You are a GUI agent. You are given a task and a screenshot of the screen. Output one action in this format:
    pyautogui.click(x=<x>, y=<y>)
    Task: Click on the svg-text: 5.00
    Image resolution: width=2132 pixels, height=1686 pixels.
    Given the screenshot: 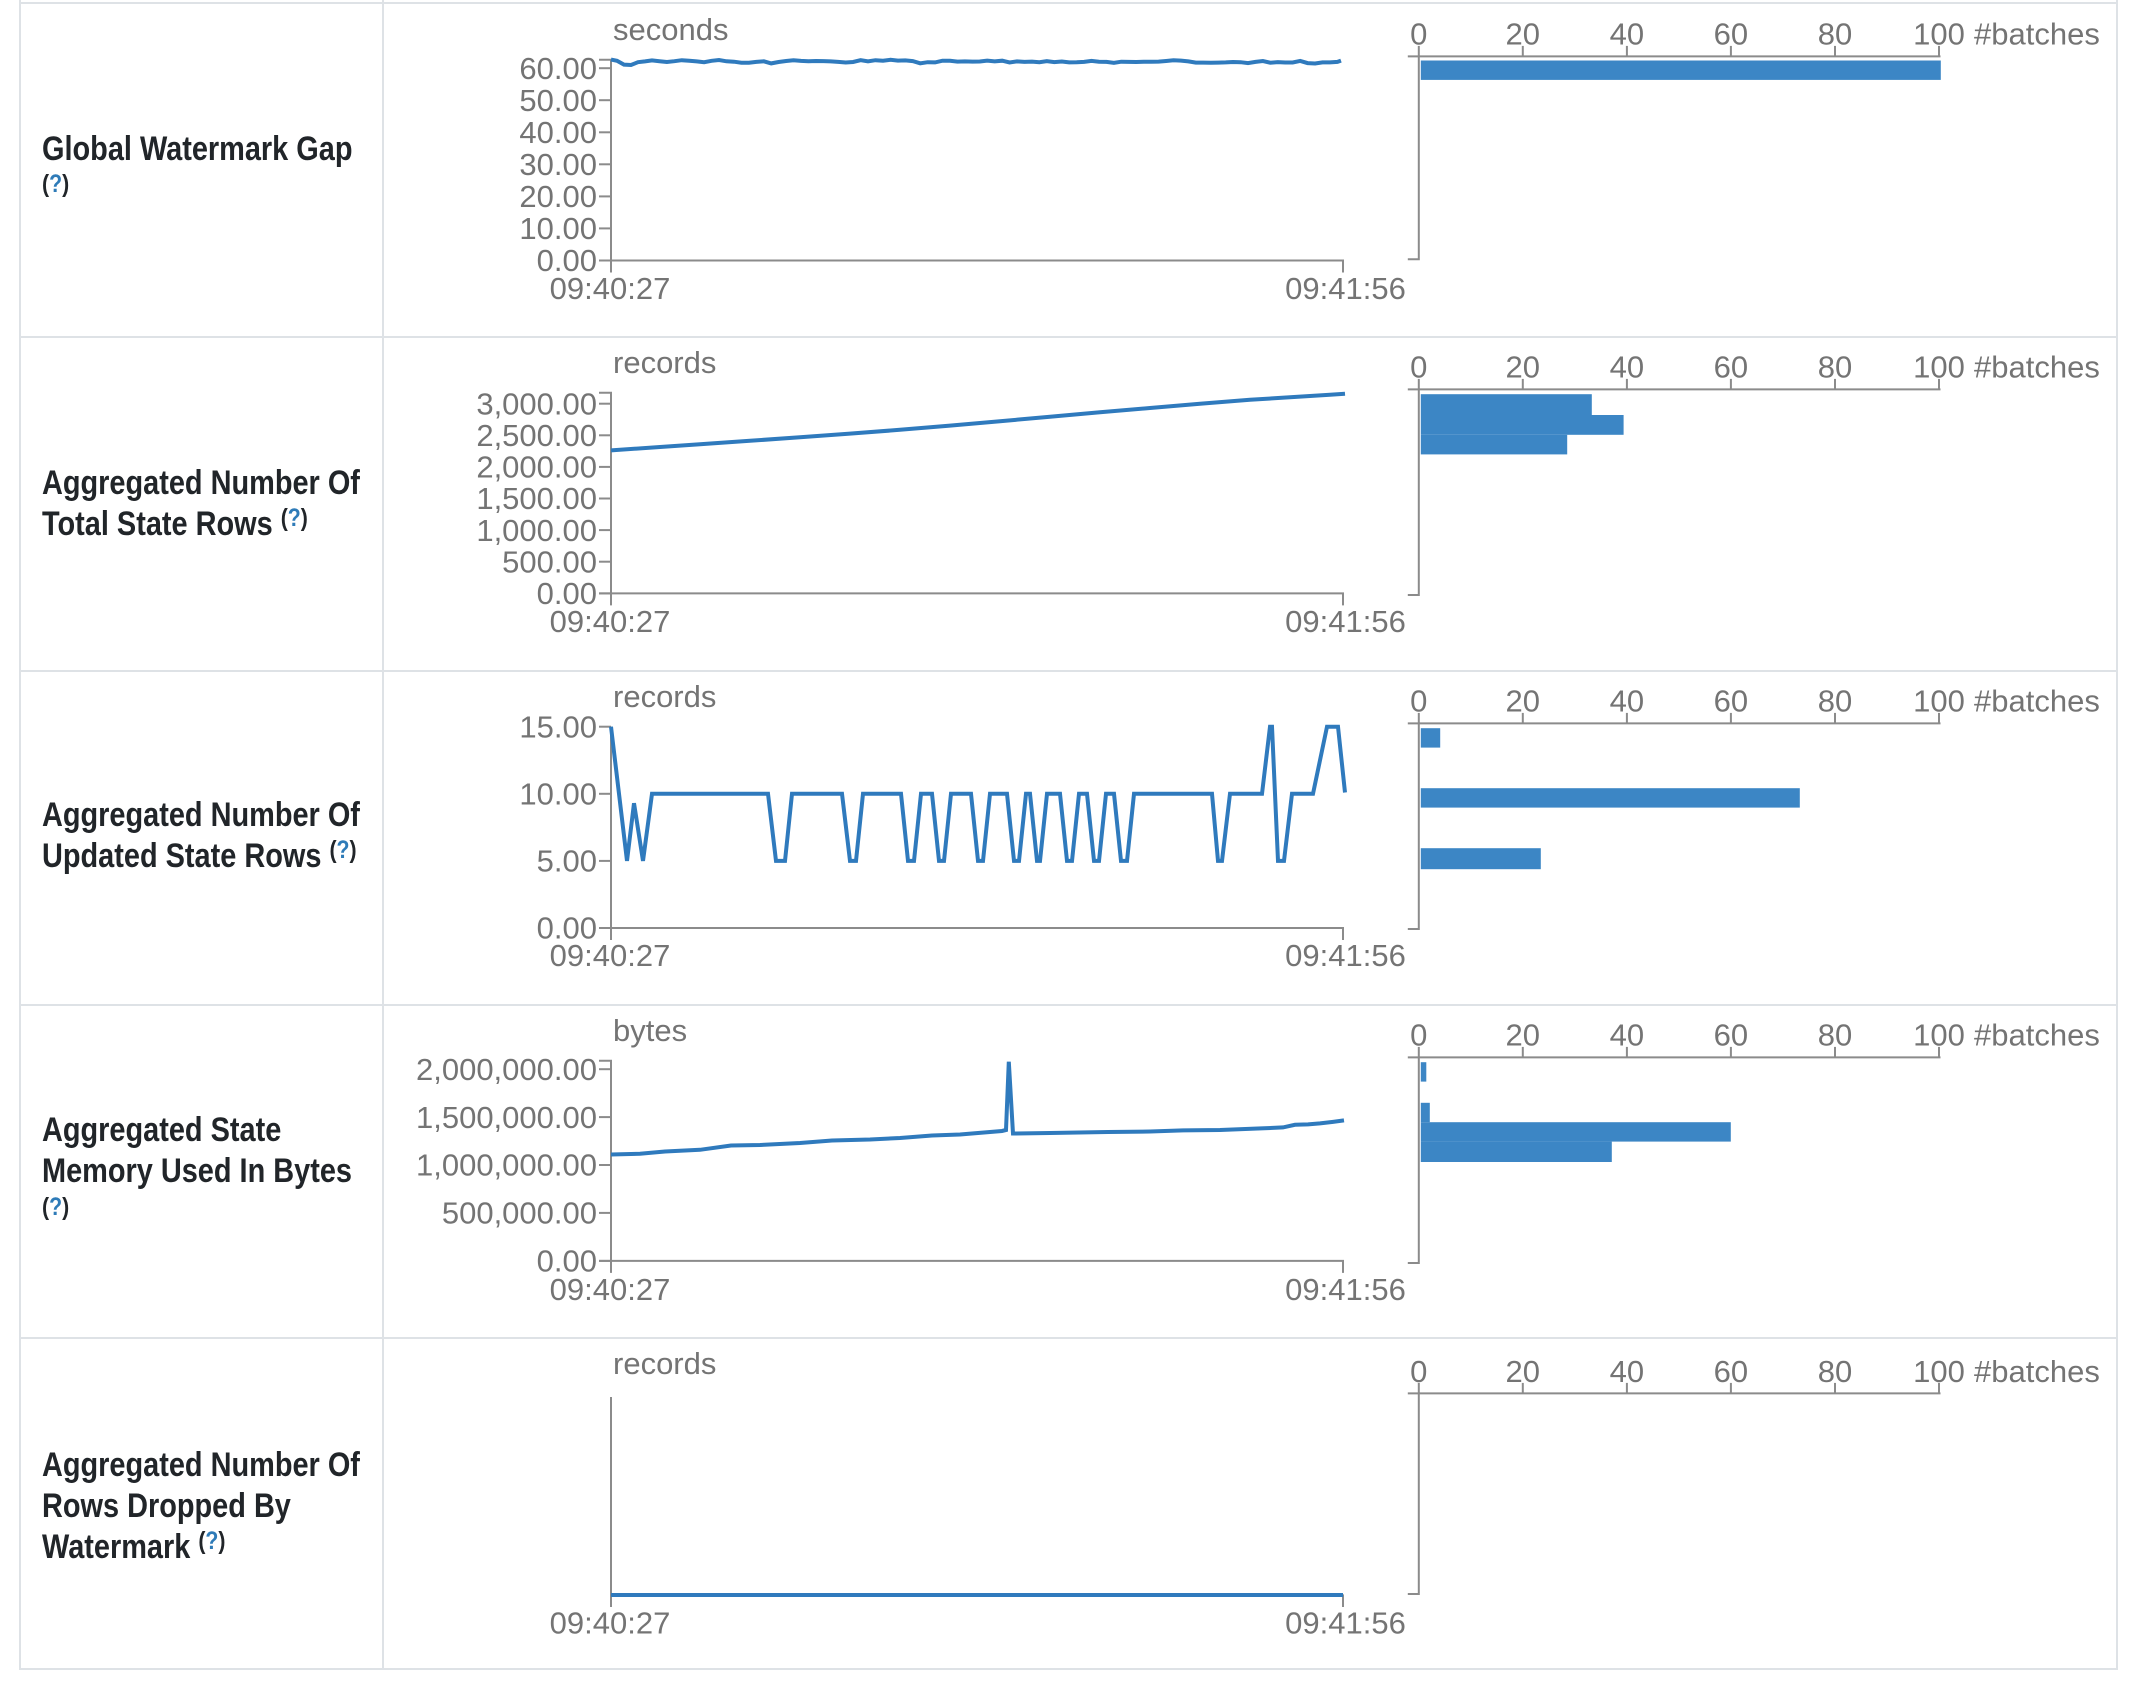 What is the action you would take?
    pyautogui.click(x=567, y=861)
    